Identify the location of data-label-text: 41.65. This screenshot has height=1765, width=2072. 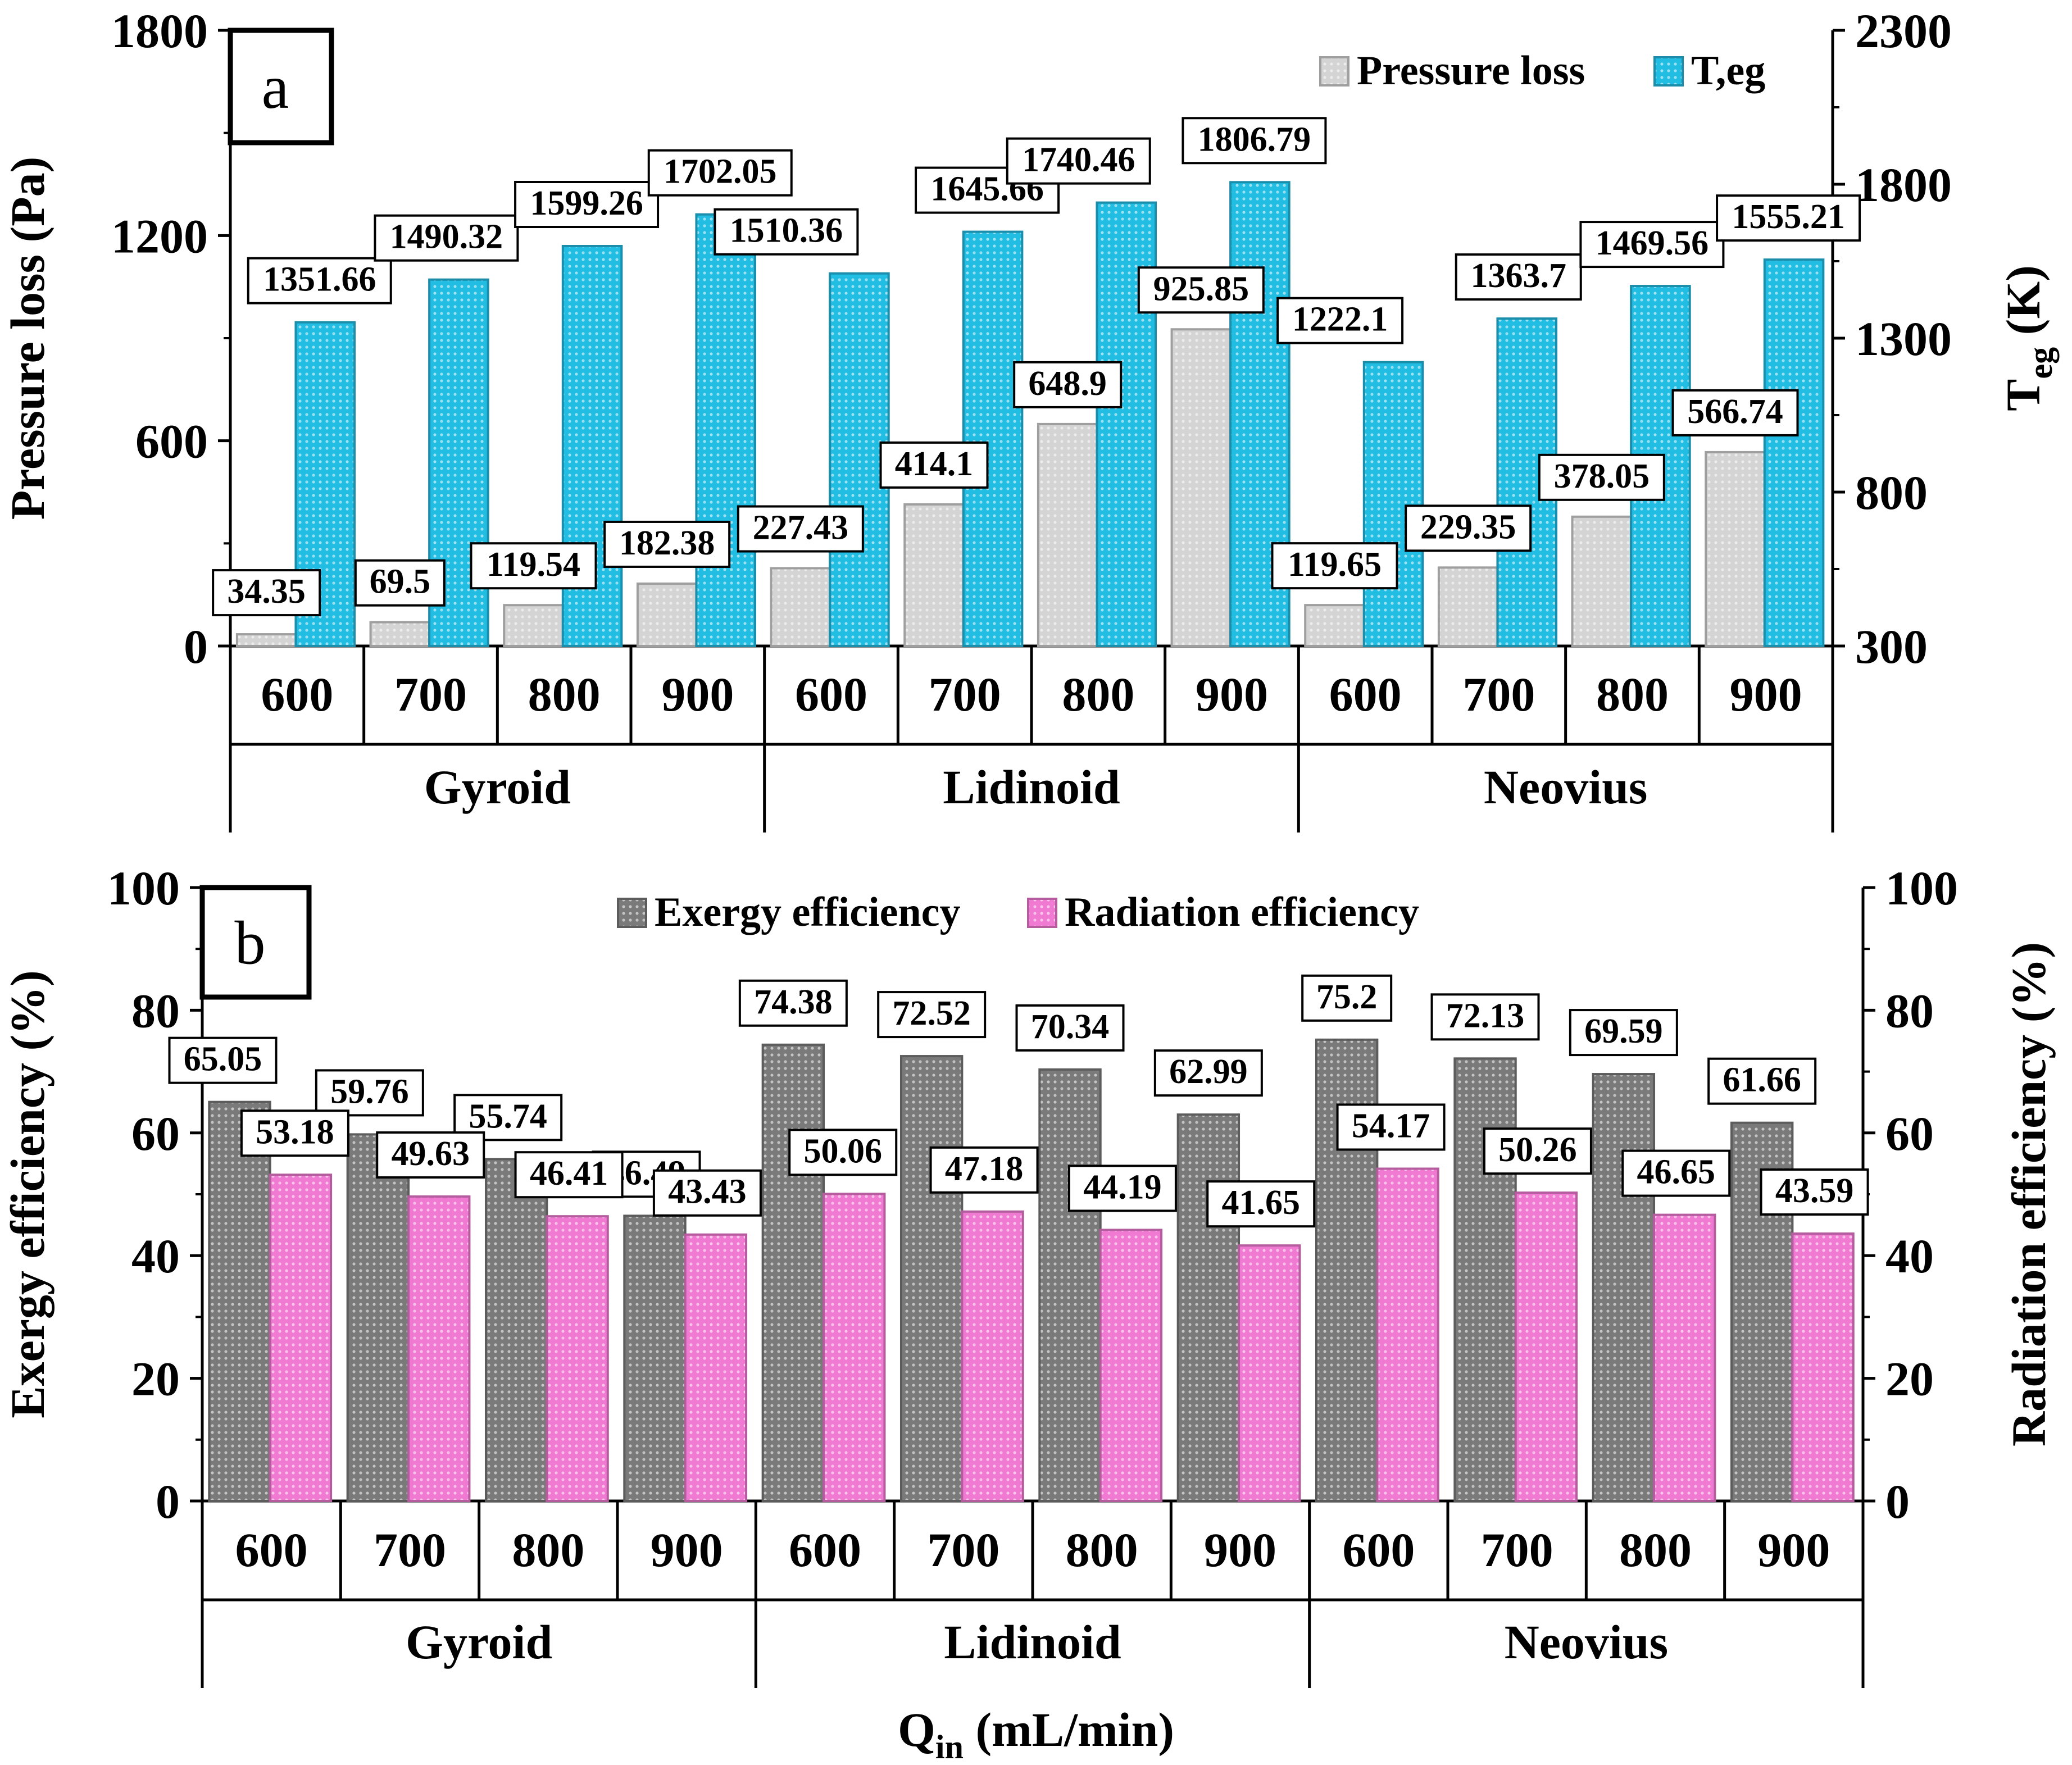
(1260, 1203).